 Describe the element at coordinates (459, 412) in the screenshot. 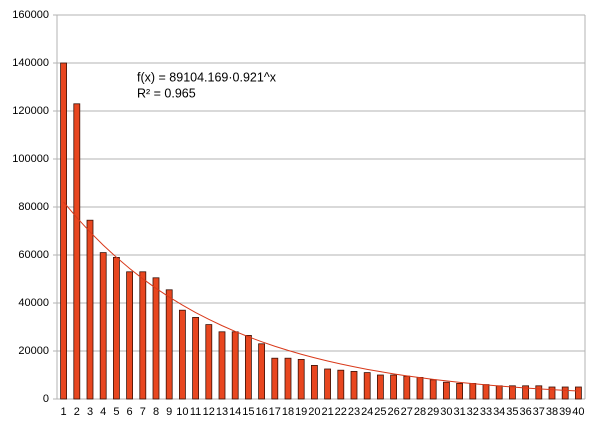

I see `x-tick-label: 31` at that location.